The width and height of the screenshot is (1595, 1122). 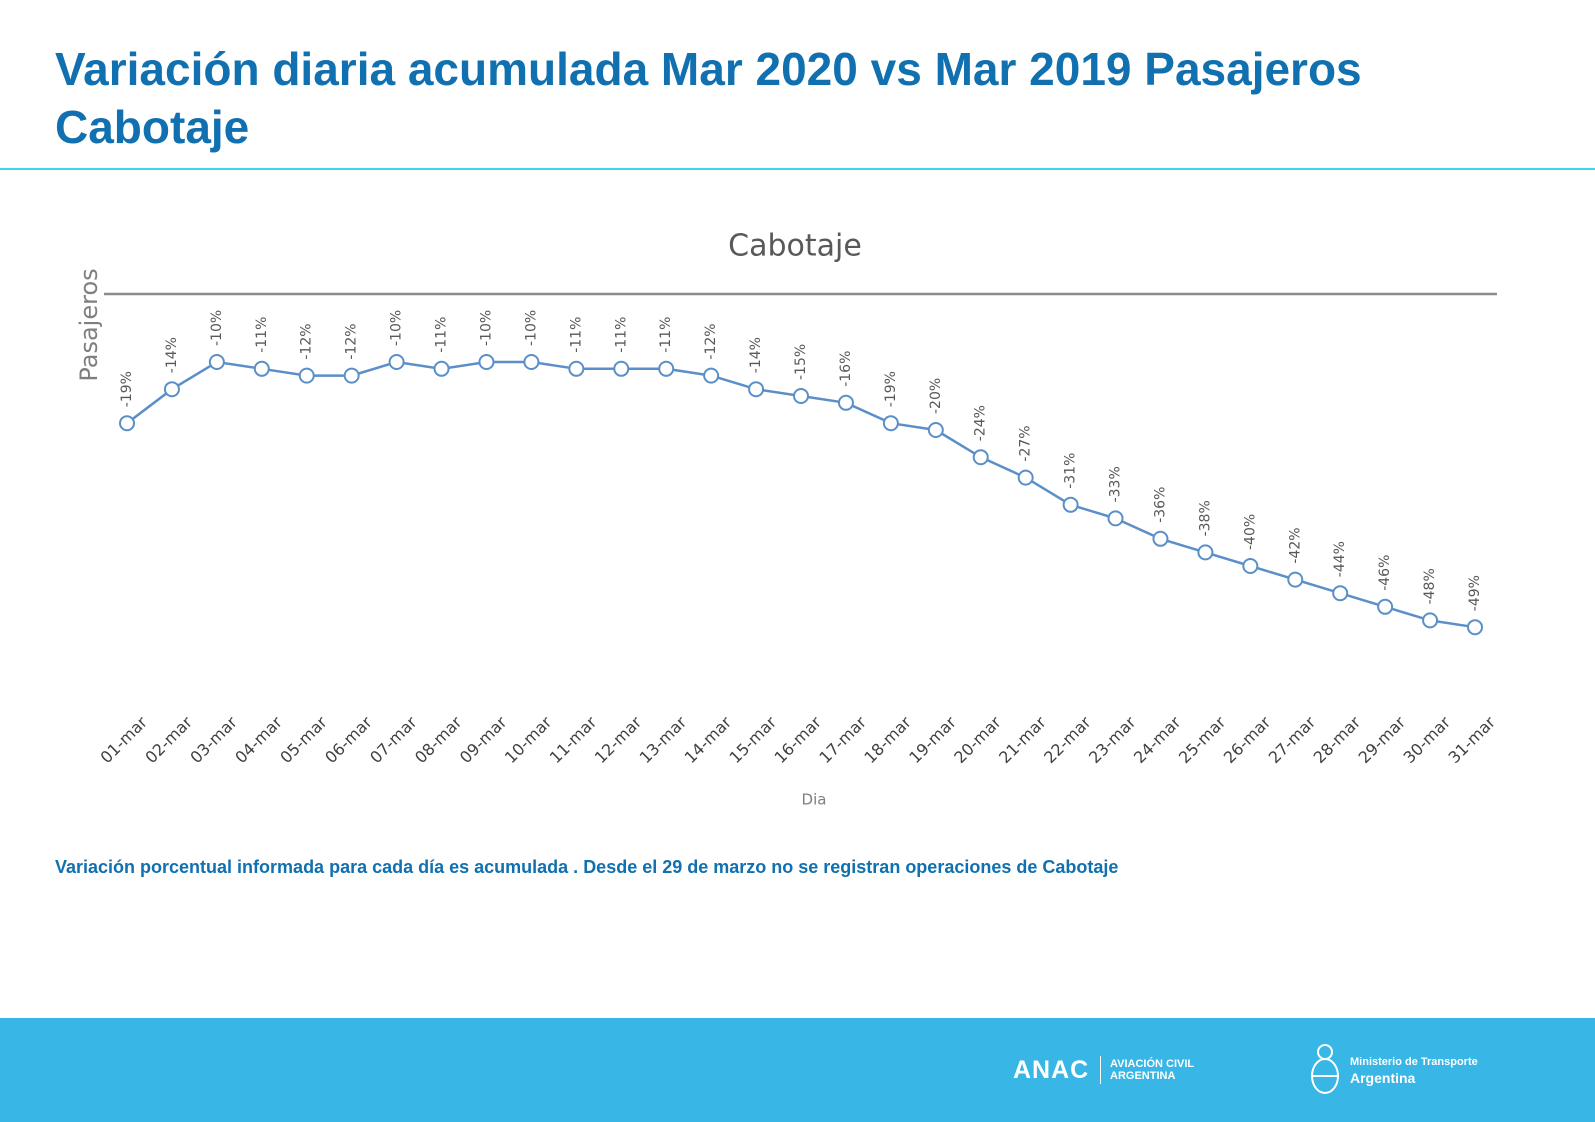 I want to click on anac-logo: ANAC, so click(x=1051, y=1070).